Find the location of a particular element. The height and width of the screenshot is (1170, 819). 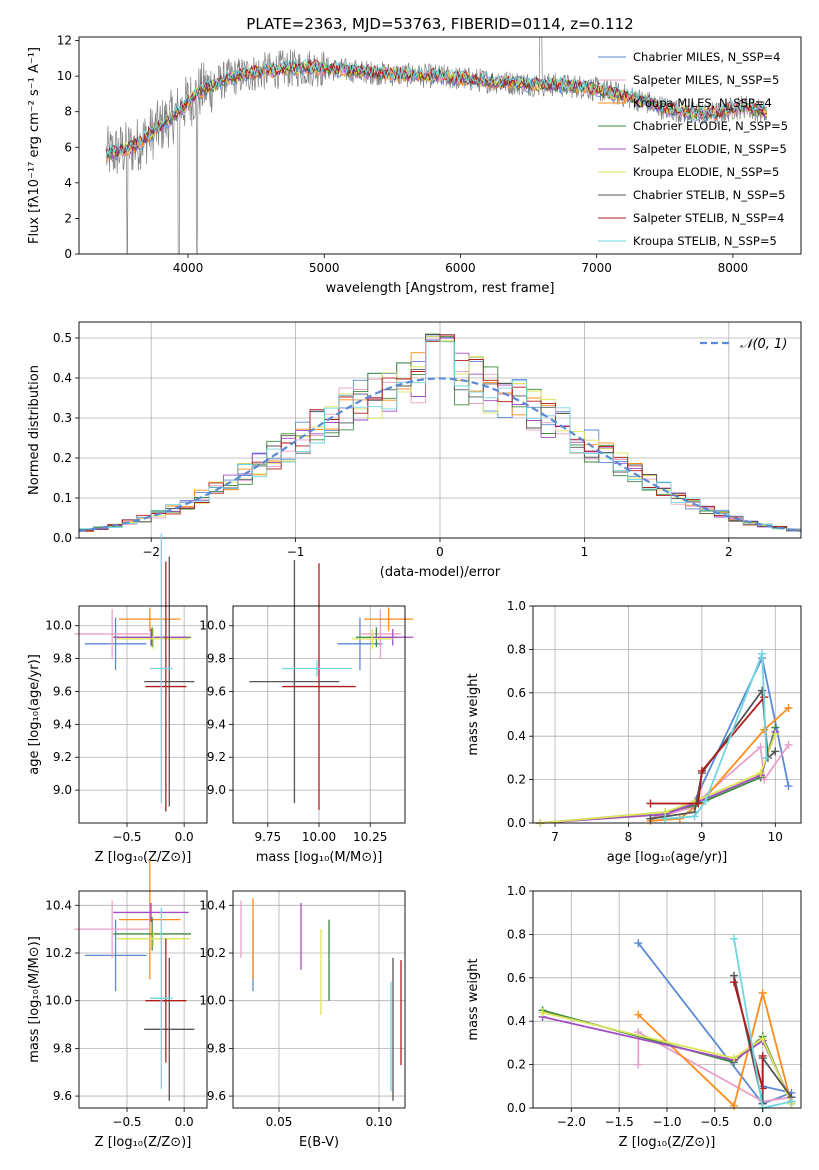

y-tick-label: 9.8 is located at coordinates (216, 659).